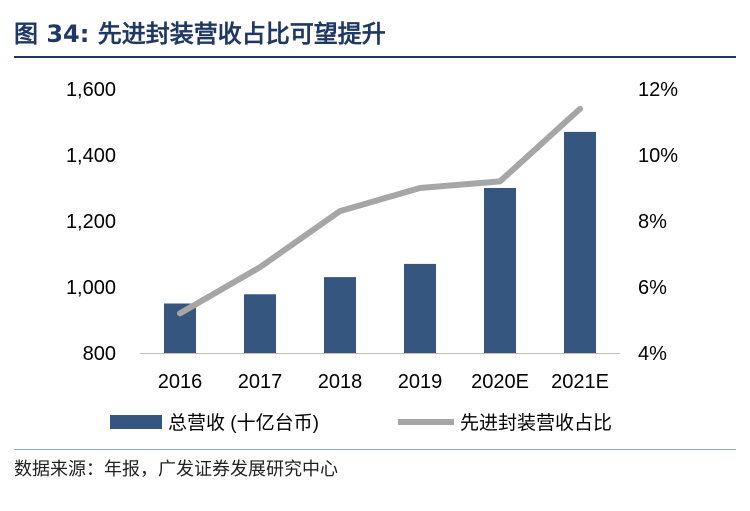  I want to click on y-right-tick-label: 10%, so click(658, 156).